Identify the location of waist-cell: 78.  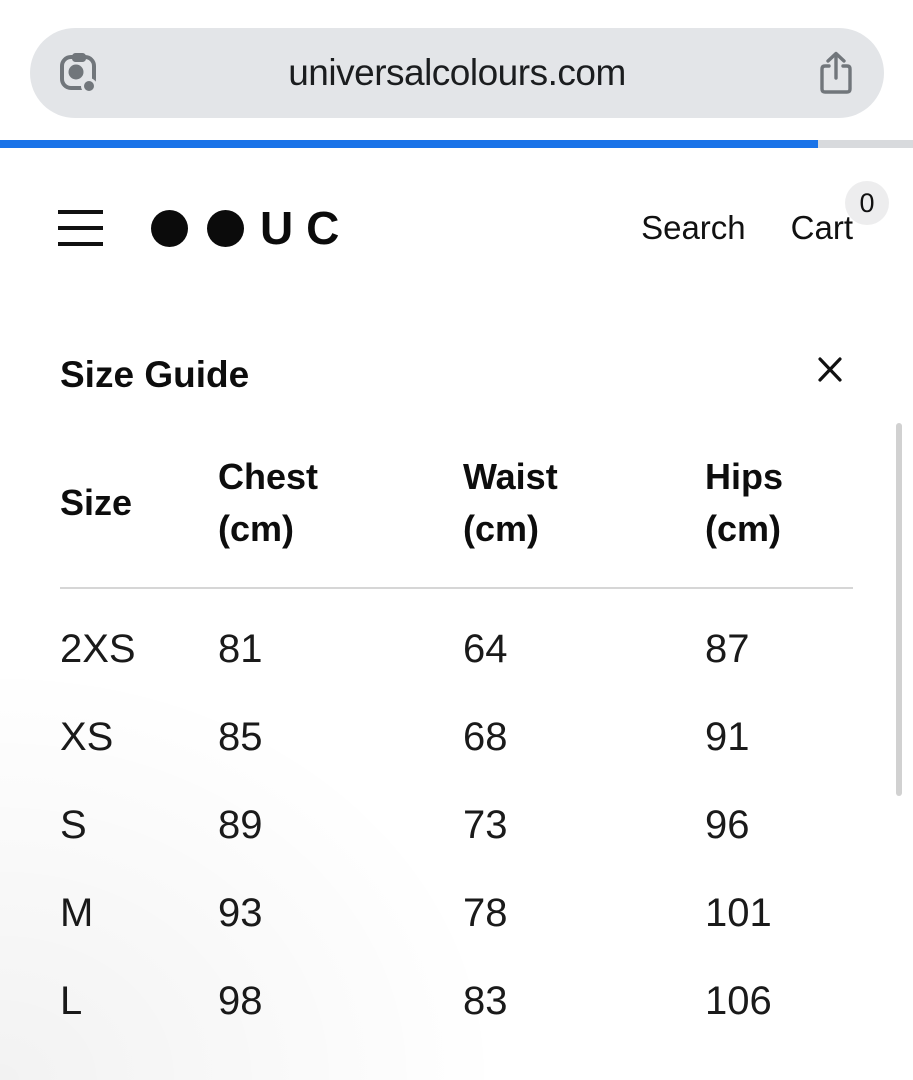
(485, 912).